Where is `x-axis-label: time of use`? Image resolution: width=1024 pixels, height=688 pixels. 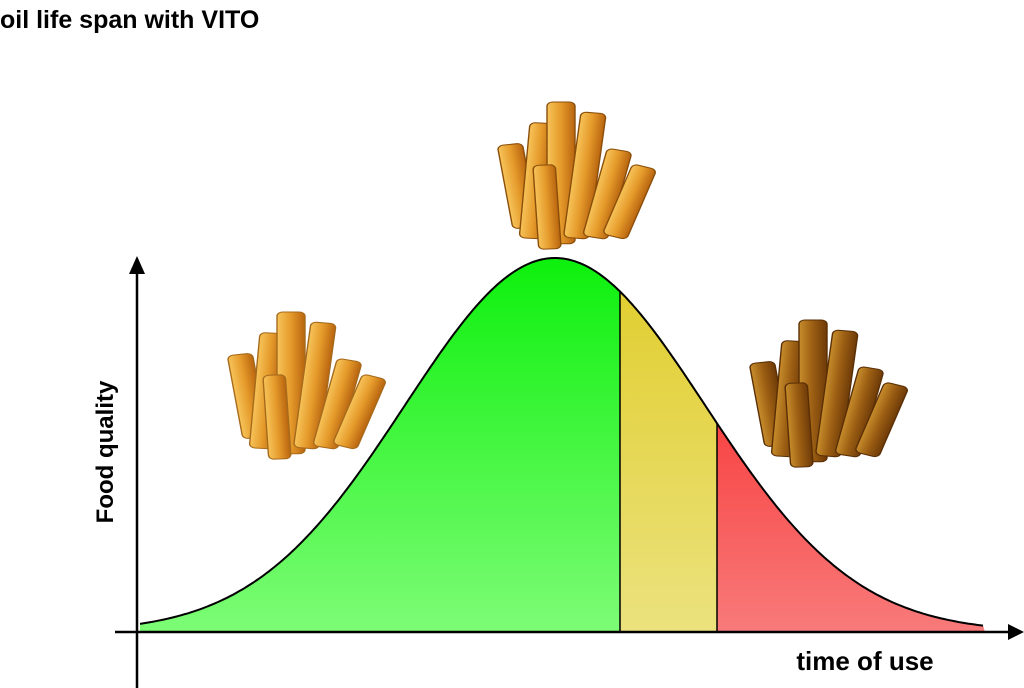 x-axis-label: time of use is located at coordinates (864, 661).